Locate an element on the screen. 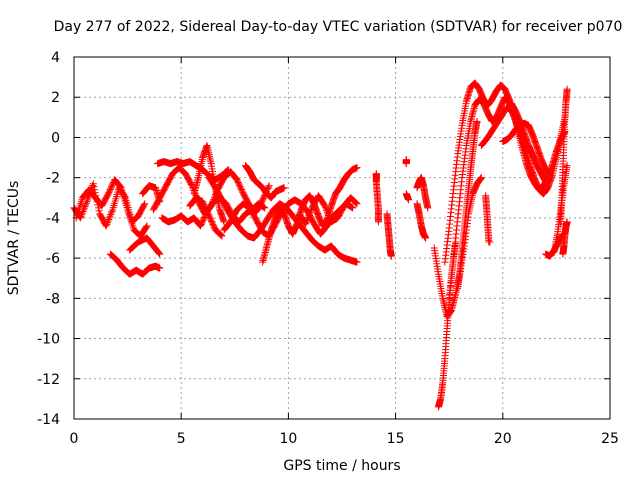 Image resolution: width=640 pixels, height=480 pixels. series-t25 is located at coordinates (467, 204).